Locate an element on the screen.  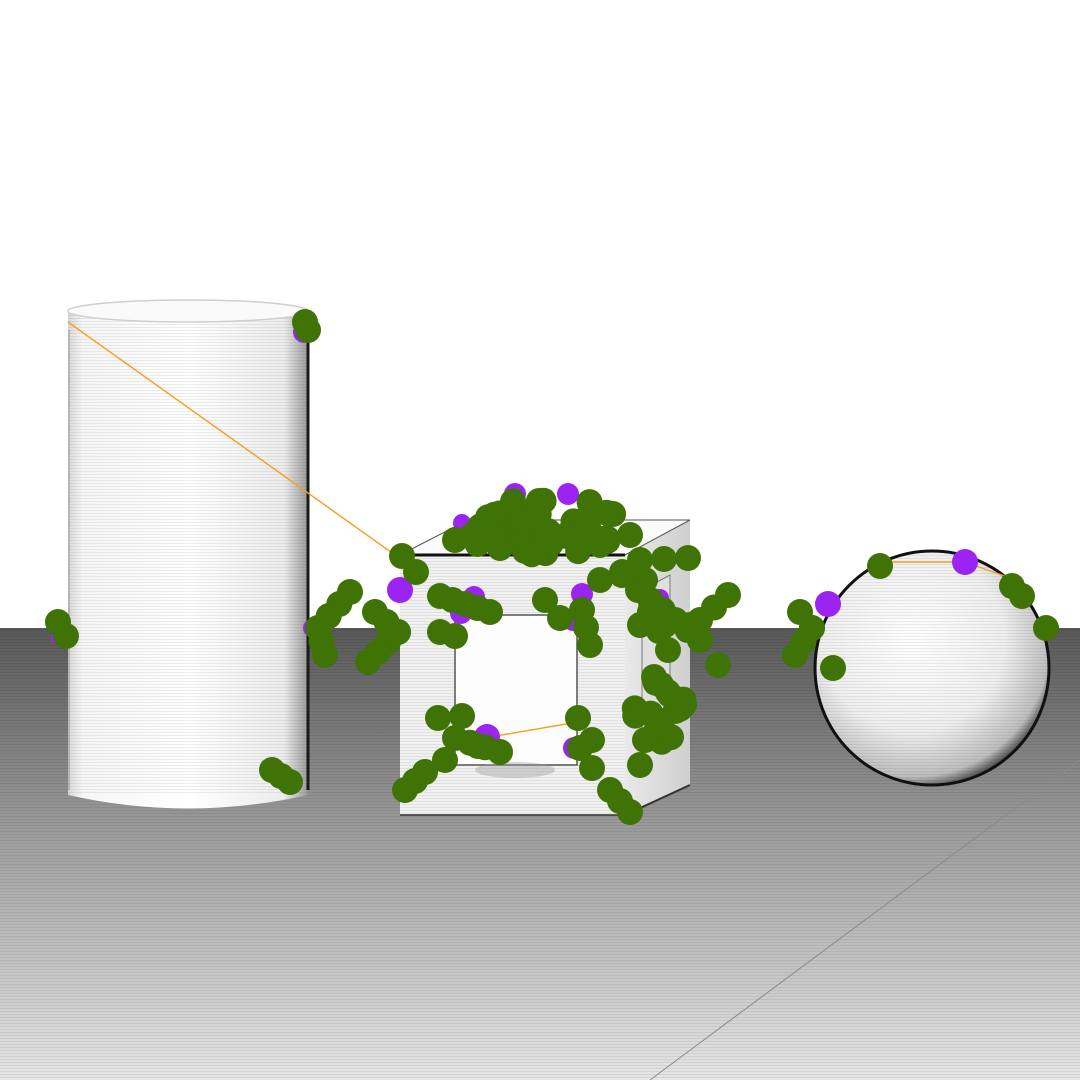
cylinder is located at coordinates (188, 554).